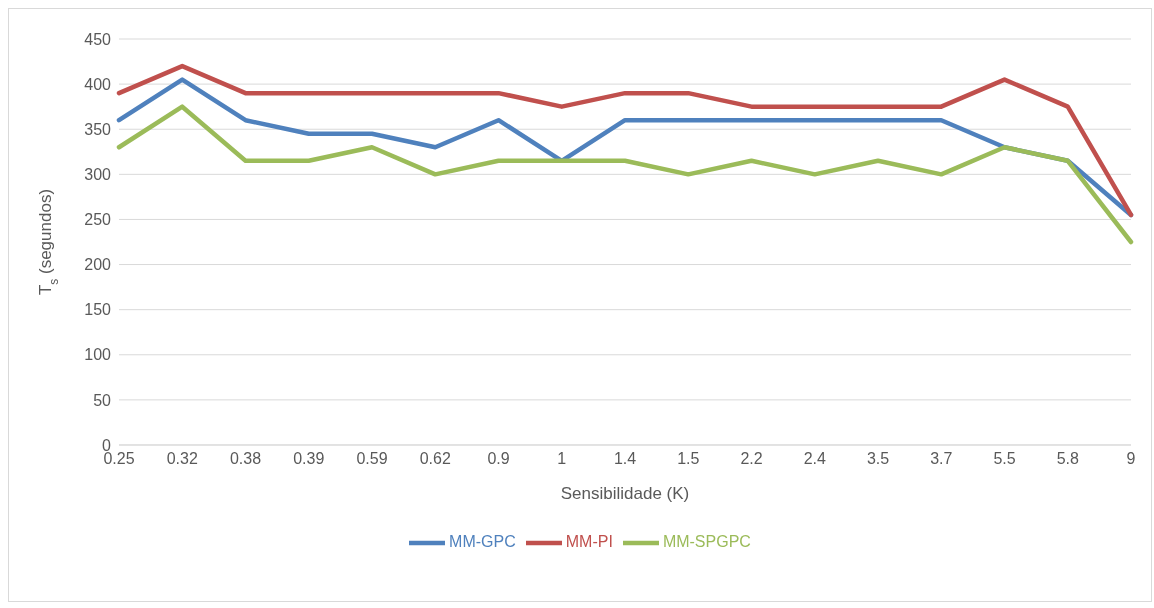 This screenshot has width=1154, height=608. Describe the element at coordinates (98, 265) in the screenshot. I see `y-tick-label: 200` at that location.